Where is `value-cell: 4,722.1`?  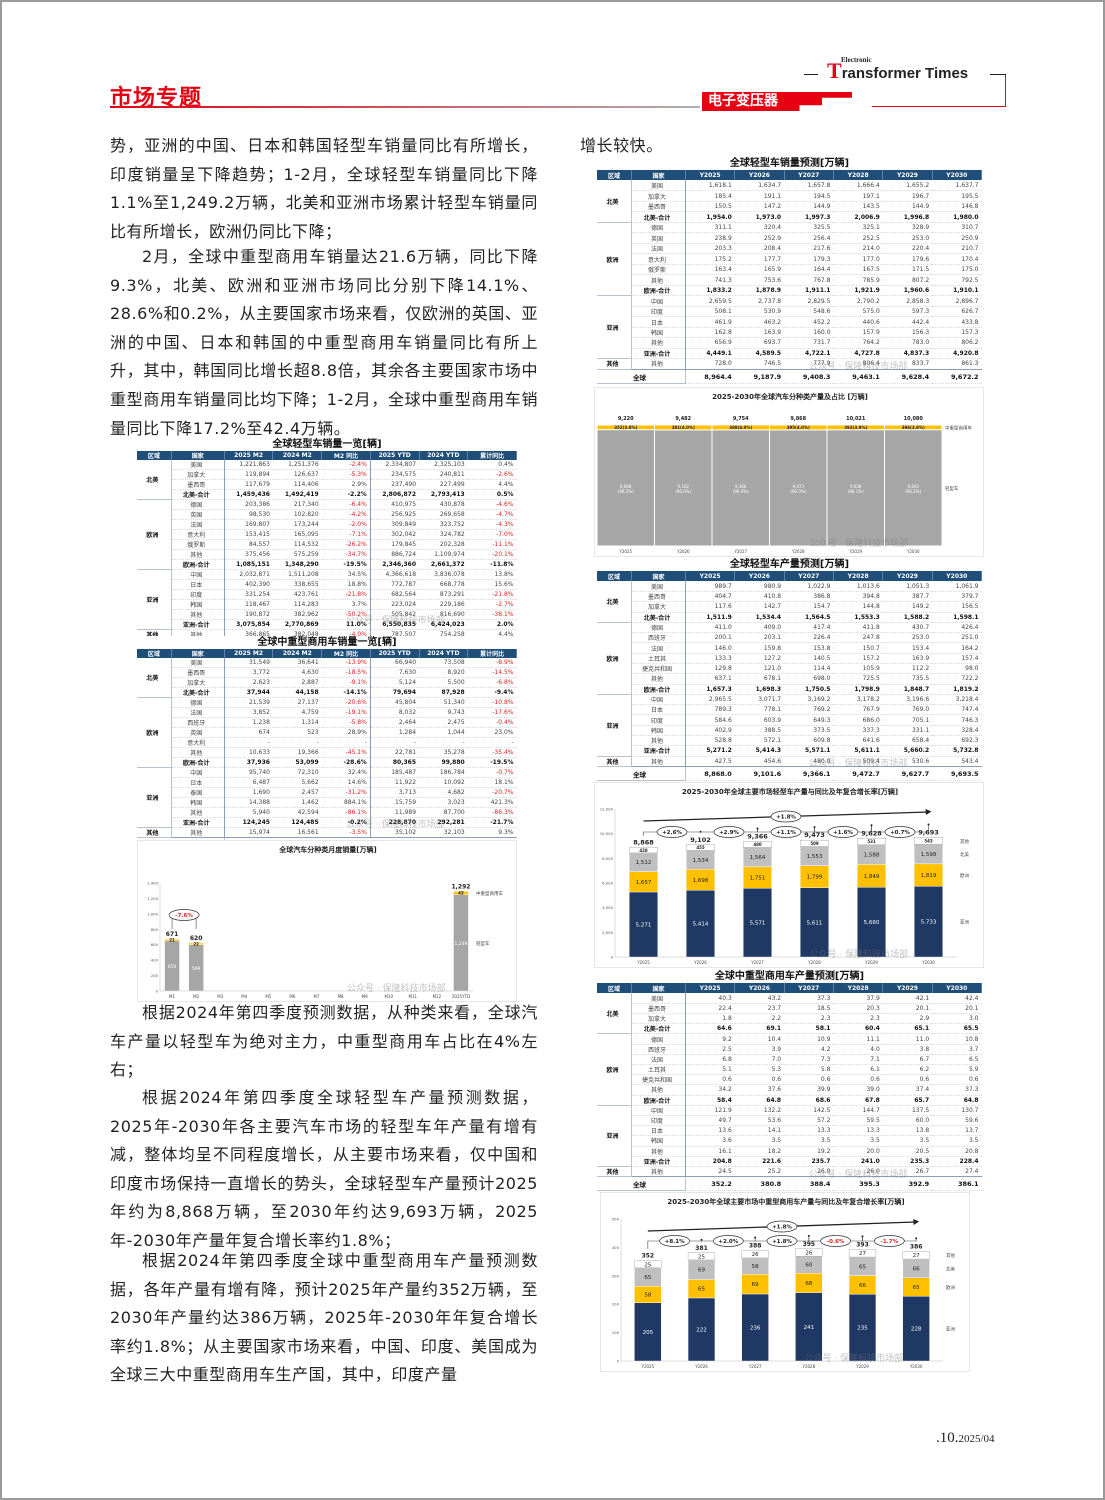
value-cell: 4,722.1 is located at coordinates (809, 354).